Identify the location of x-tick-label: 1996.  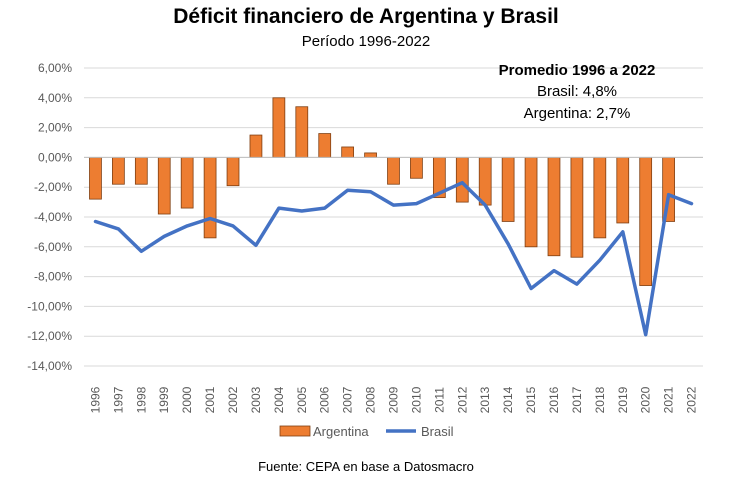
(95, 399).